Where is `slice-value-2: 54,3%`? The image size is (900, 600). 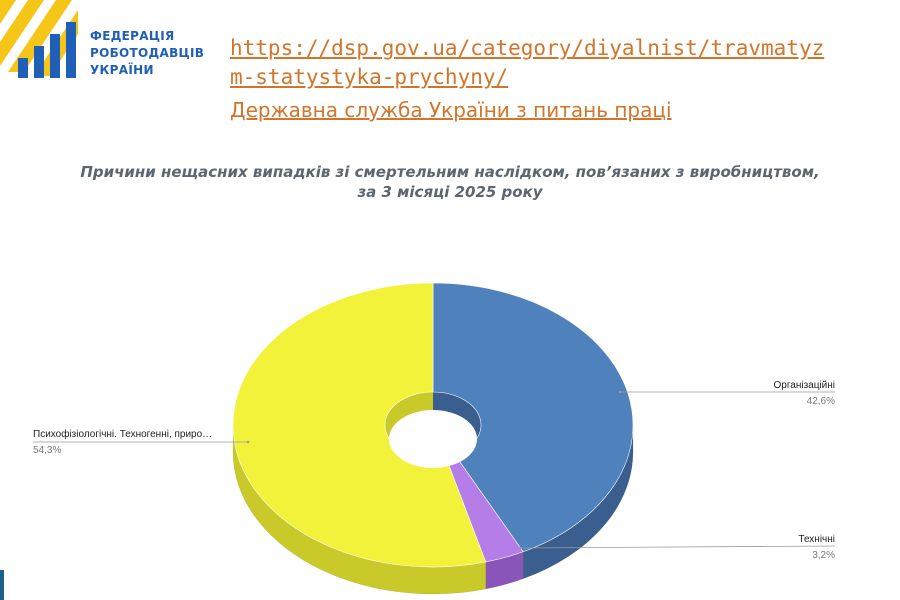 slice-value-2: 54,3% is located at coordinates (47, 450).